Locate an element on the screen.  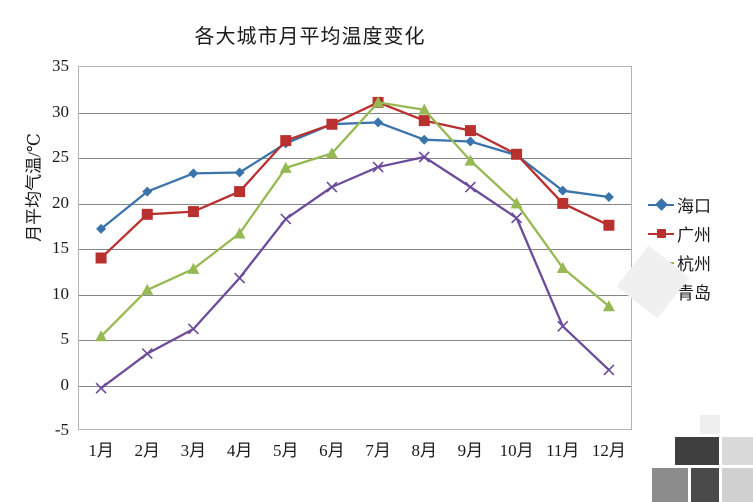
y-tick-label: -5 is located at coordinates (61, 429).